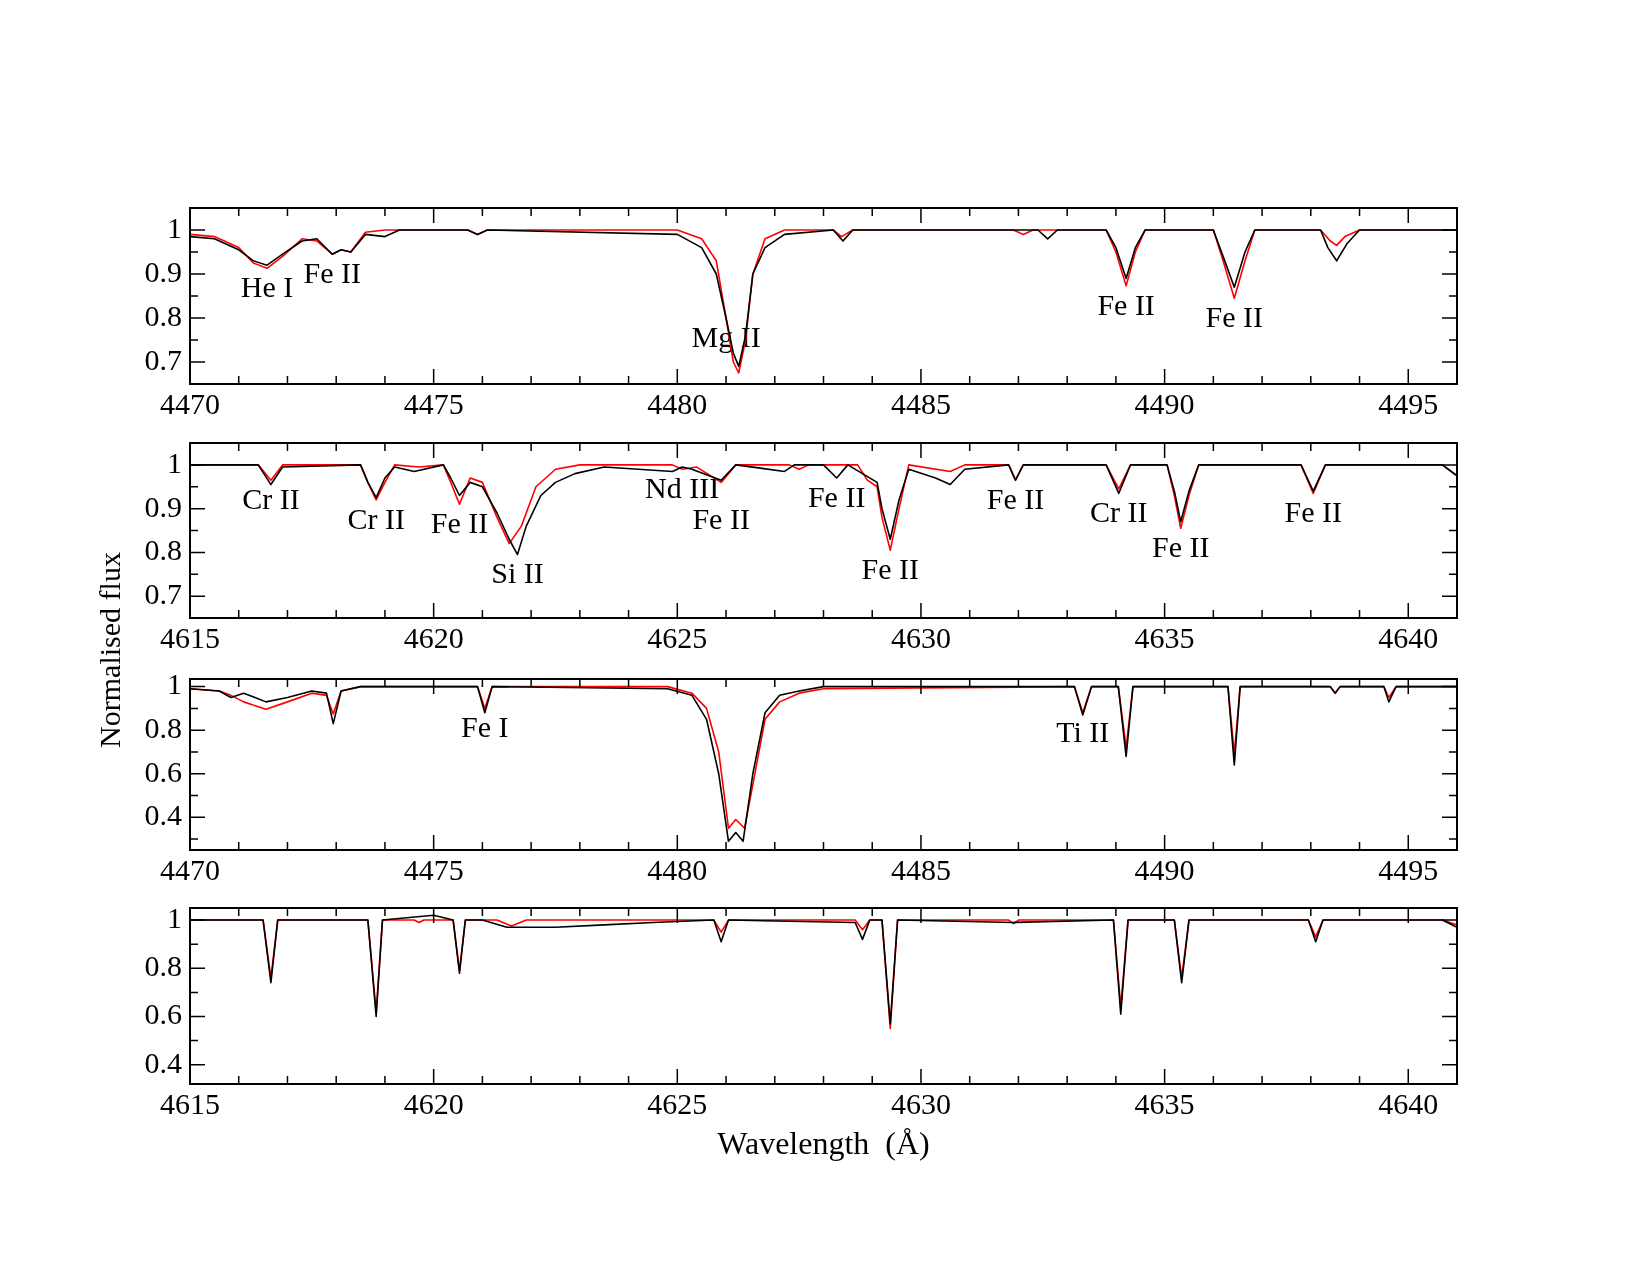  Describe the element at coordinates (517, 573) in the screenshot. I see `annotation: Si II` at that location.